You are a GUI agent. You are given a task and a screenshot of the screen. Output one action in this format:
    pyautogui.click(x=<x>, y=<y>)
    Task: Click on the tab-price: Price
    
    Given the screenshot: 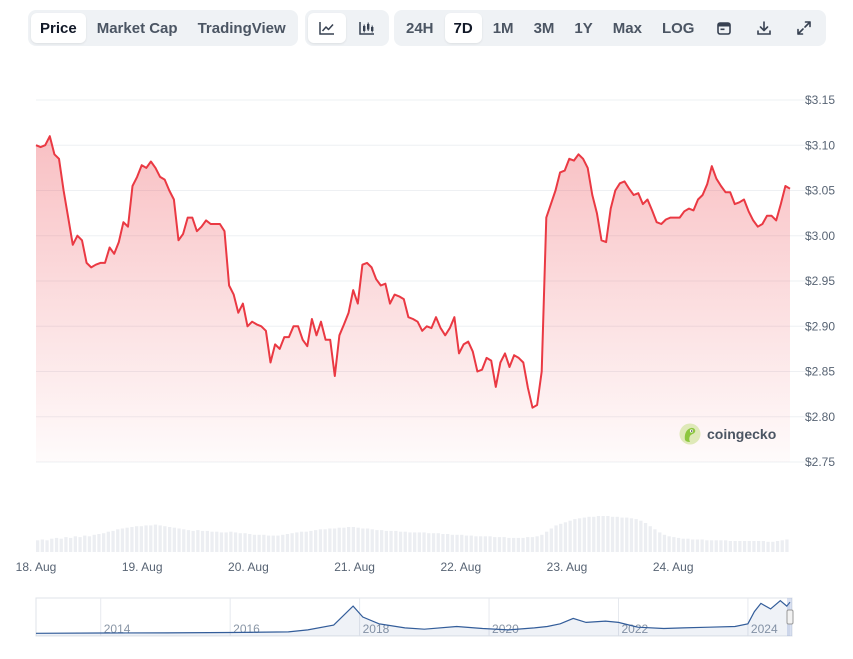 What is the action you would take?
    pyautogui.click(x=58, y=28)
    